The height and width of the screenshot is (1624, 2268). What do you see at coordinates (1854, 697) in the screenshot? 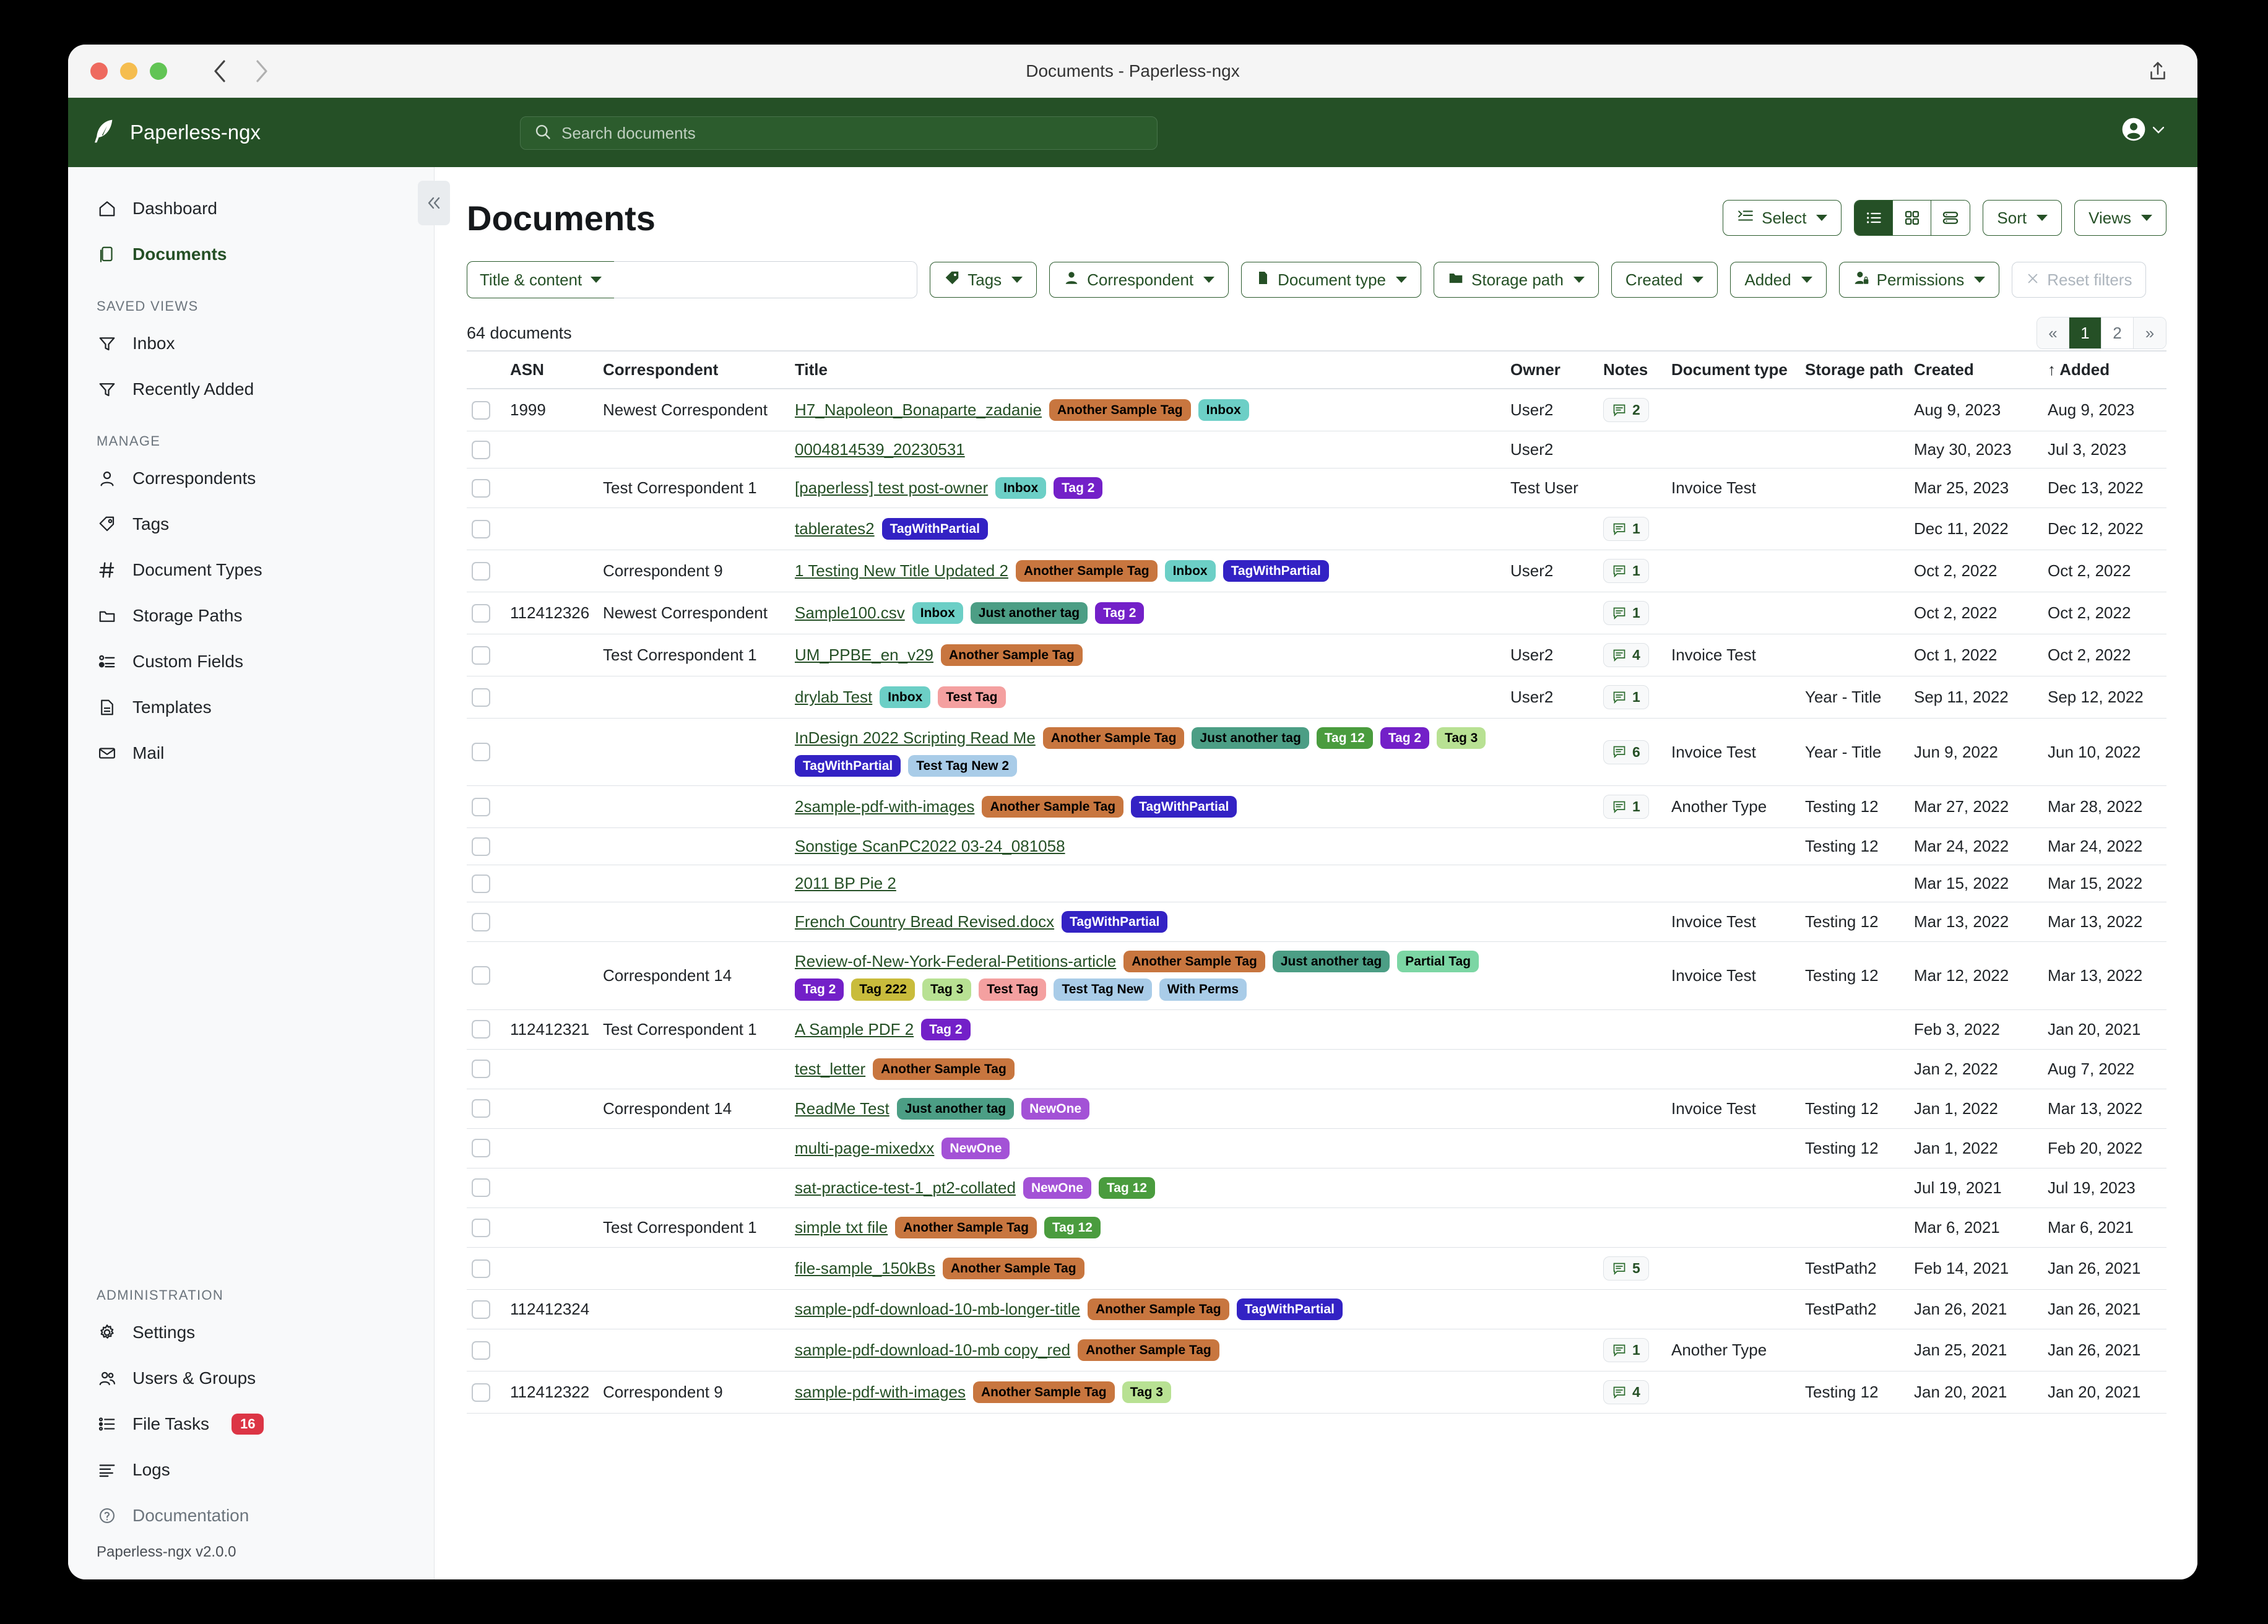
I see `cell-storage-path: Year - Title` at bounding box center [1854, 697].